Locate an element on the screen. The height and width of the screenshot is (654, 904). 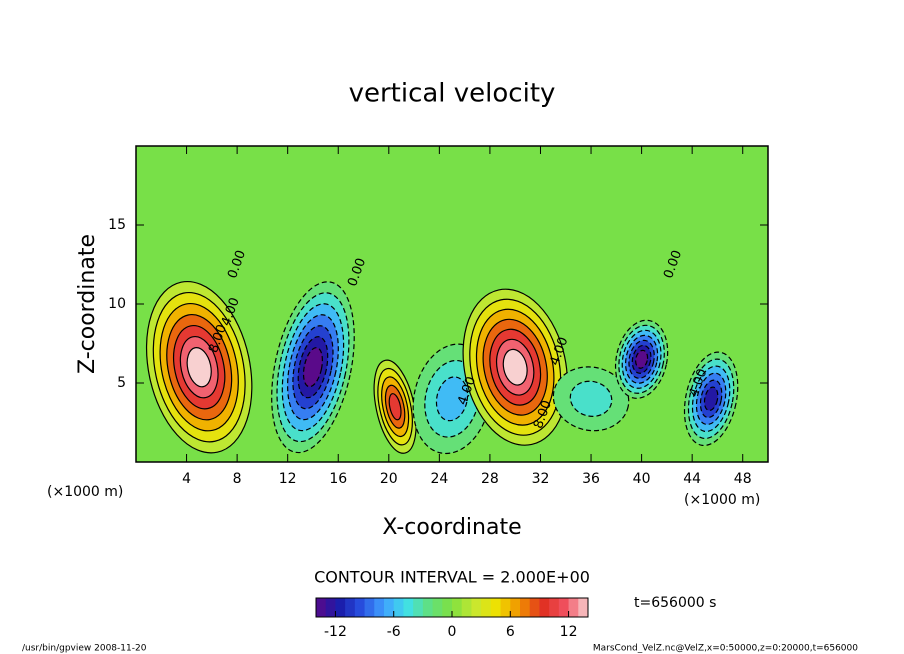
x-tick-label: 24 is located at coordinates (439, 479).